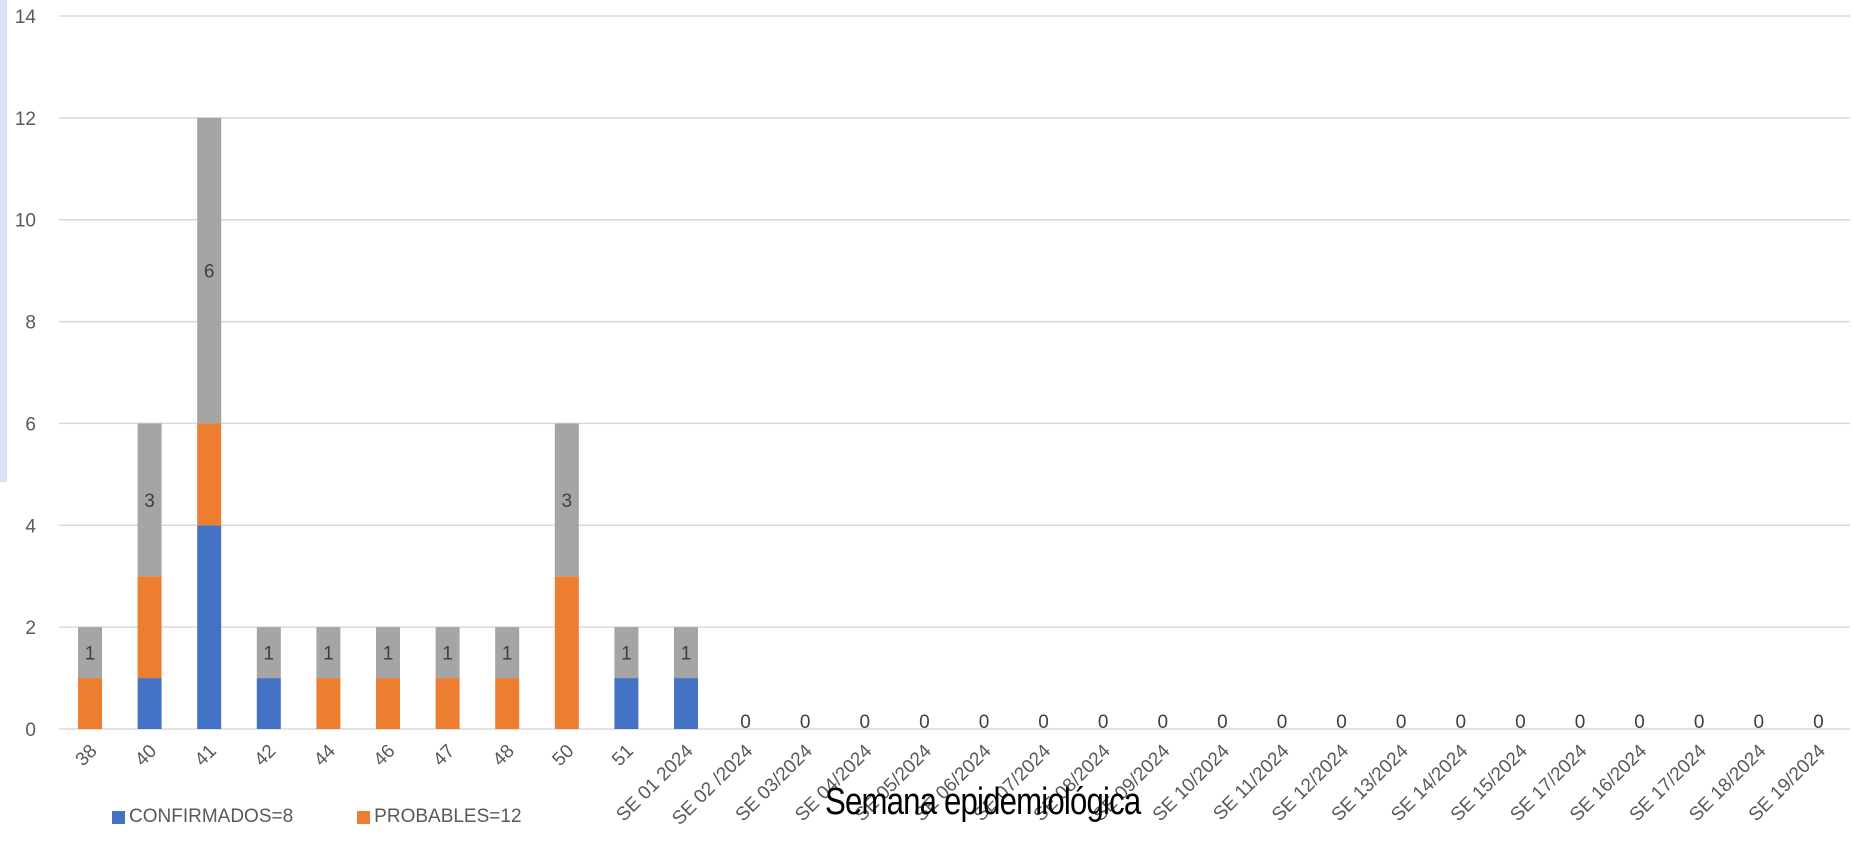  I want to click on data-label-4: 1, so click(328, 654).